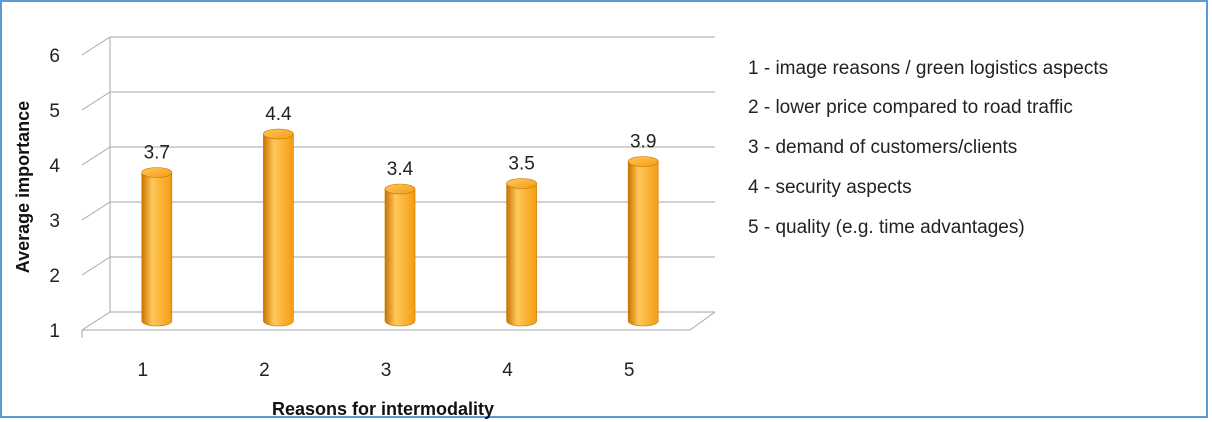  Describe the element at coordinates (23, 187) in the screenshot. I see `y-axis-title: Average importance` at that location.